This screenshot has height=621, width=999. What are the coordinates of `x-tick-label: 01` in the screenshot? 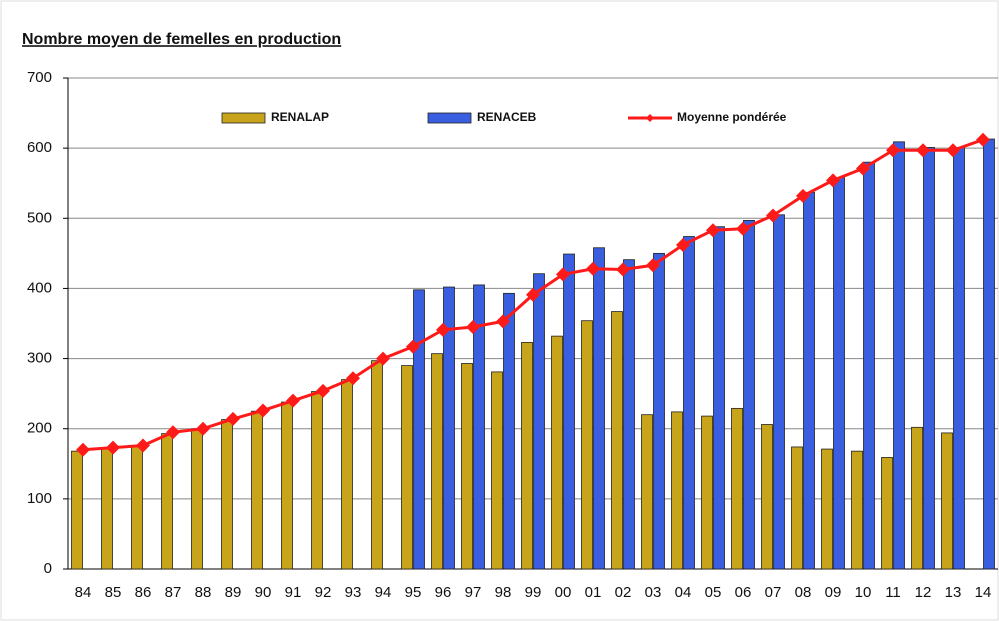 It's located at (593, 592).